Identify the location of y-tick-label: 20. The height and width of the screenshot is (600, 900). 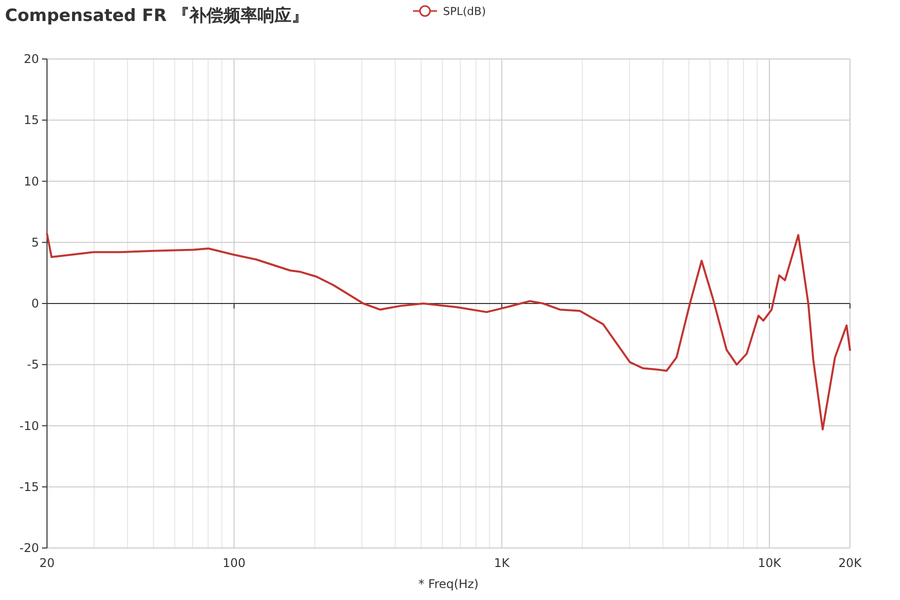
(31, 59).